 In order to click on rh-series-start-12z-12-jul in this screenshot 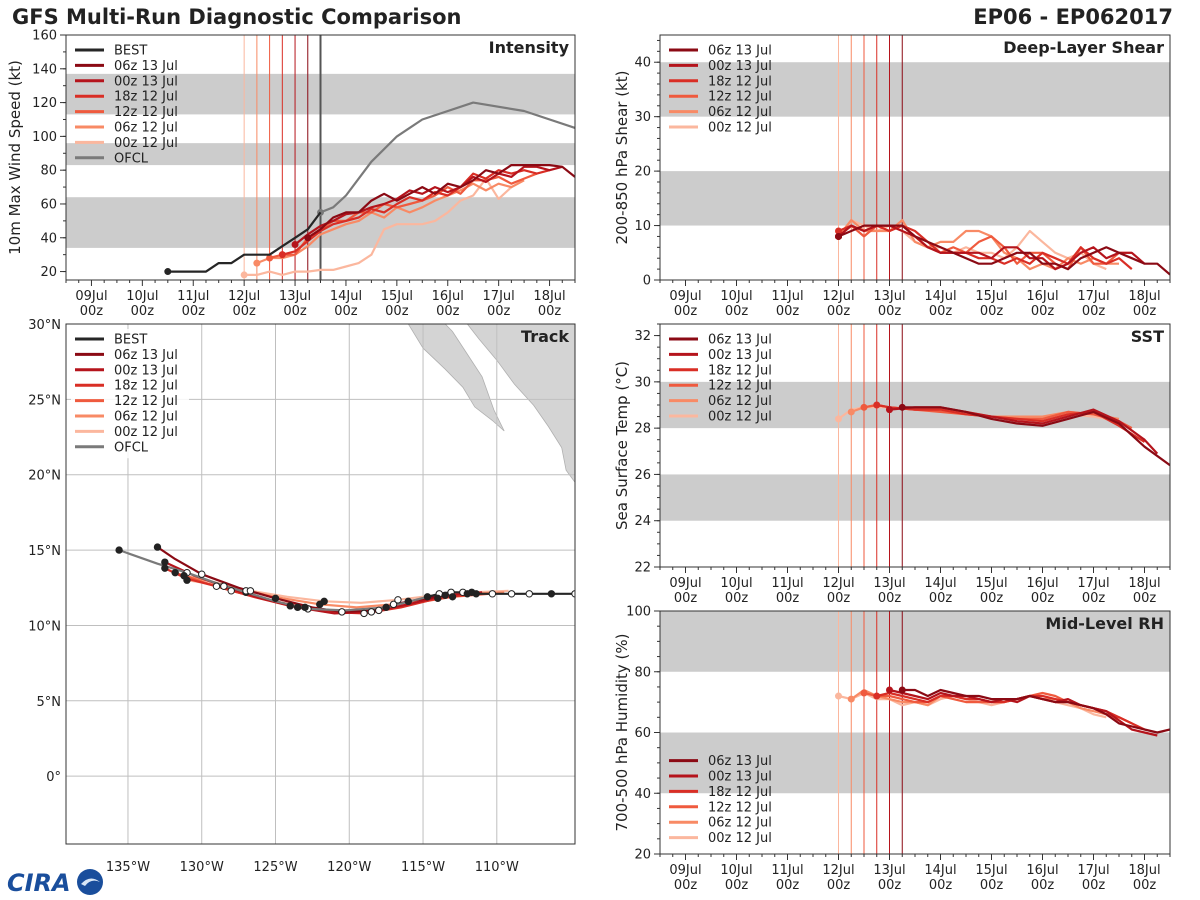, I will do `click(864, 693)`.